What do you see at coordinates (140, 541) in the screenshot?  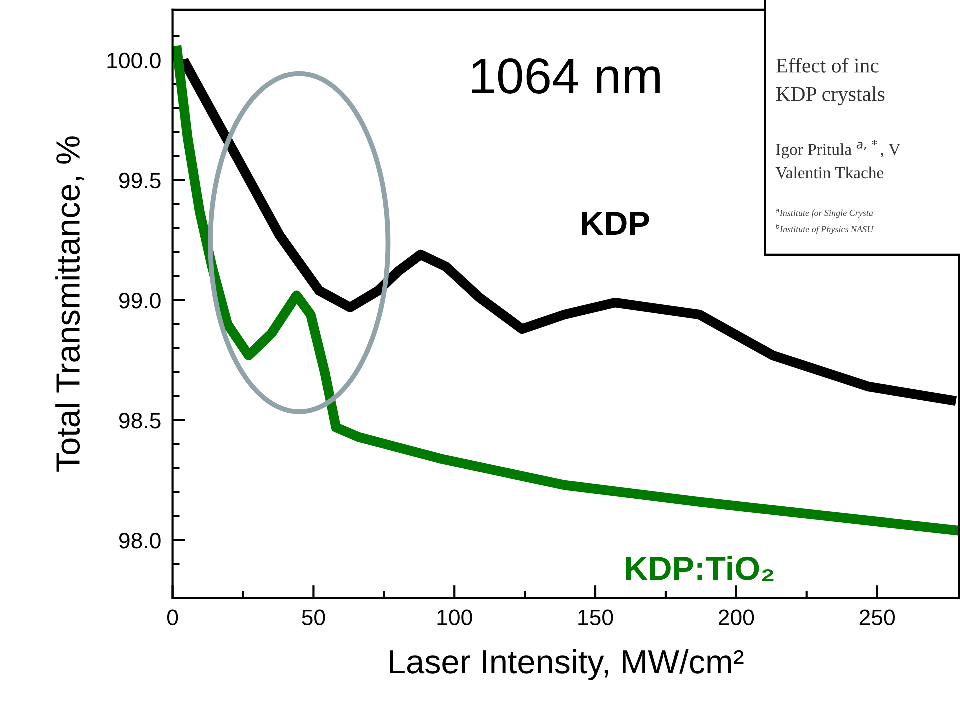 I see `y-tick-label: 98.0` at bounding box center [140, 541].